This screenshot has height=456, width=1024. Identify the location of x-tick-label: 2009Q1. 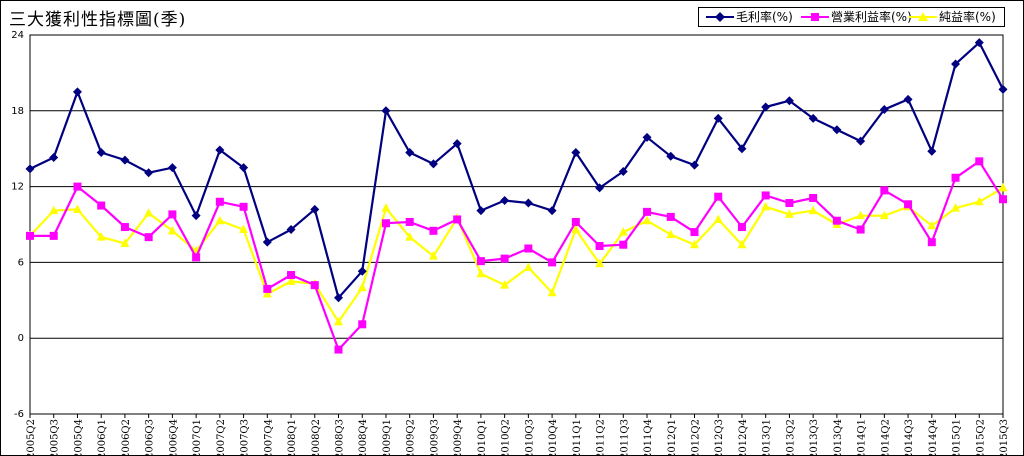
(387, 437).